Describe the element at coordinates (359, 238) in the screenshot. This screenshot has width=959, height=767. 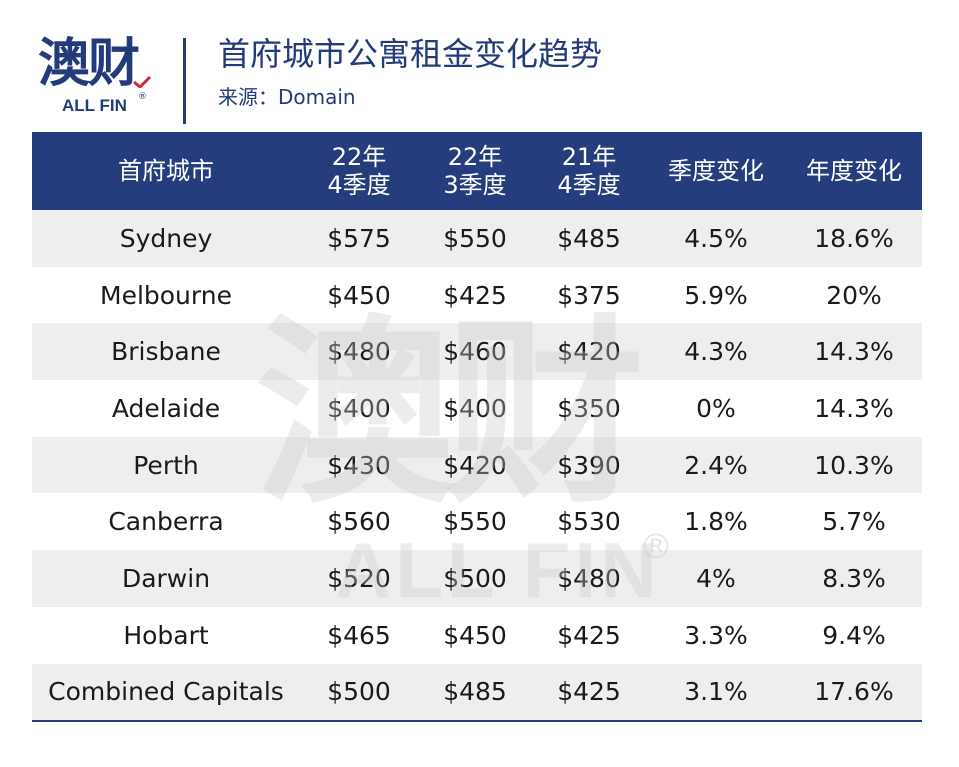
I see `cell-rent-q4-22: $575` at that location.